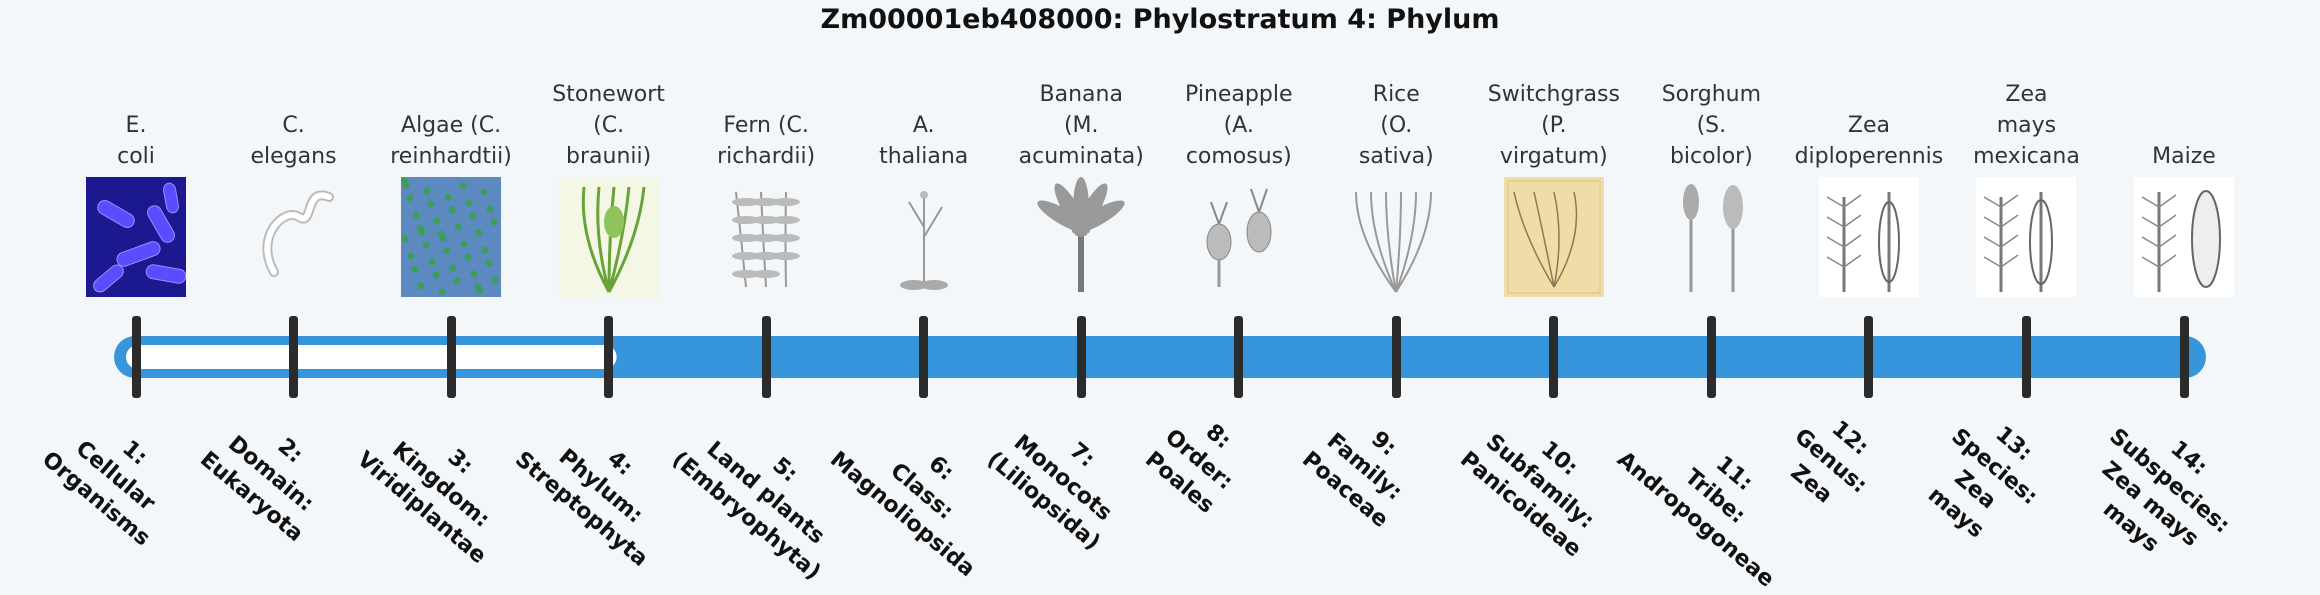  I want to click on organism-label-line: Switchgrass, so click(1553, 94).